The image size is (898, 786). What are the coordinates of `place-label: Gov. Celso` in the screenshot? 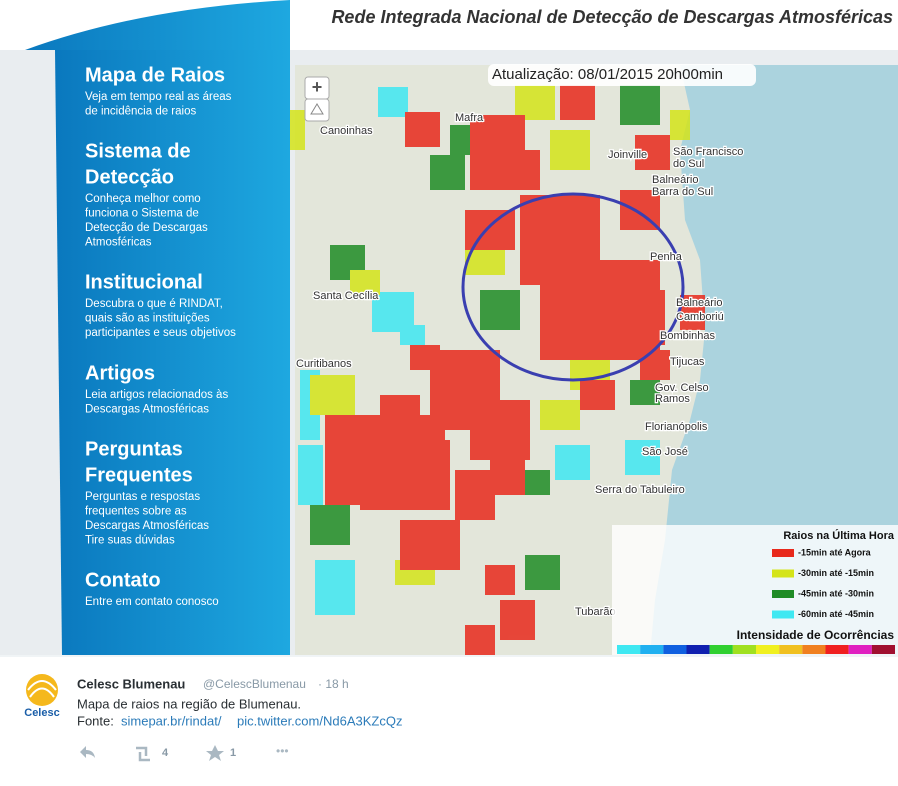 It's located at (682, 388).